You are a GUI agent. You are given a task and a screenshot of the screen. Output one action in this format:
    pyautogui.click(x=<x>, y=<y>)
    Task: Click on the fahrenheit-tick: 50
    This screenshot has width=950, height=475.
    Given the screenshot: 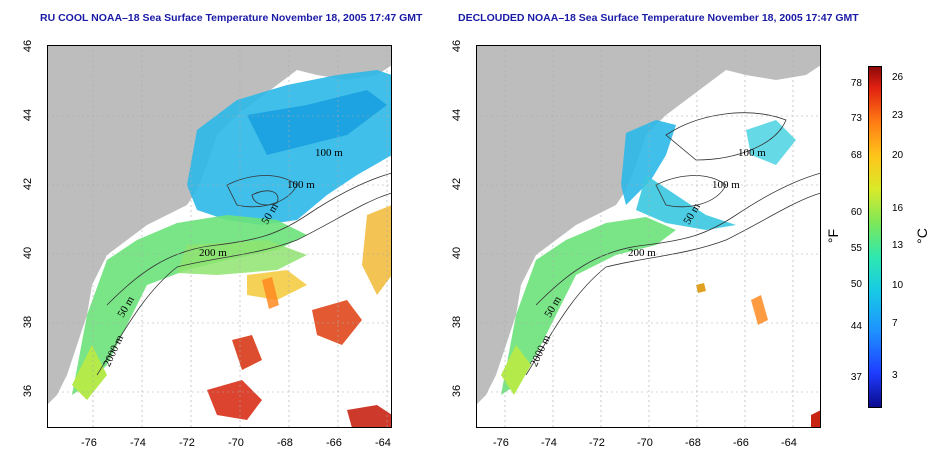 What is the action you would take?
    pyautogui.click(x=856, y=284)
    